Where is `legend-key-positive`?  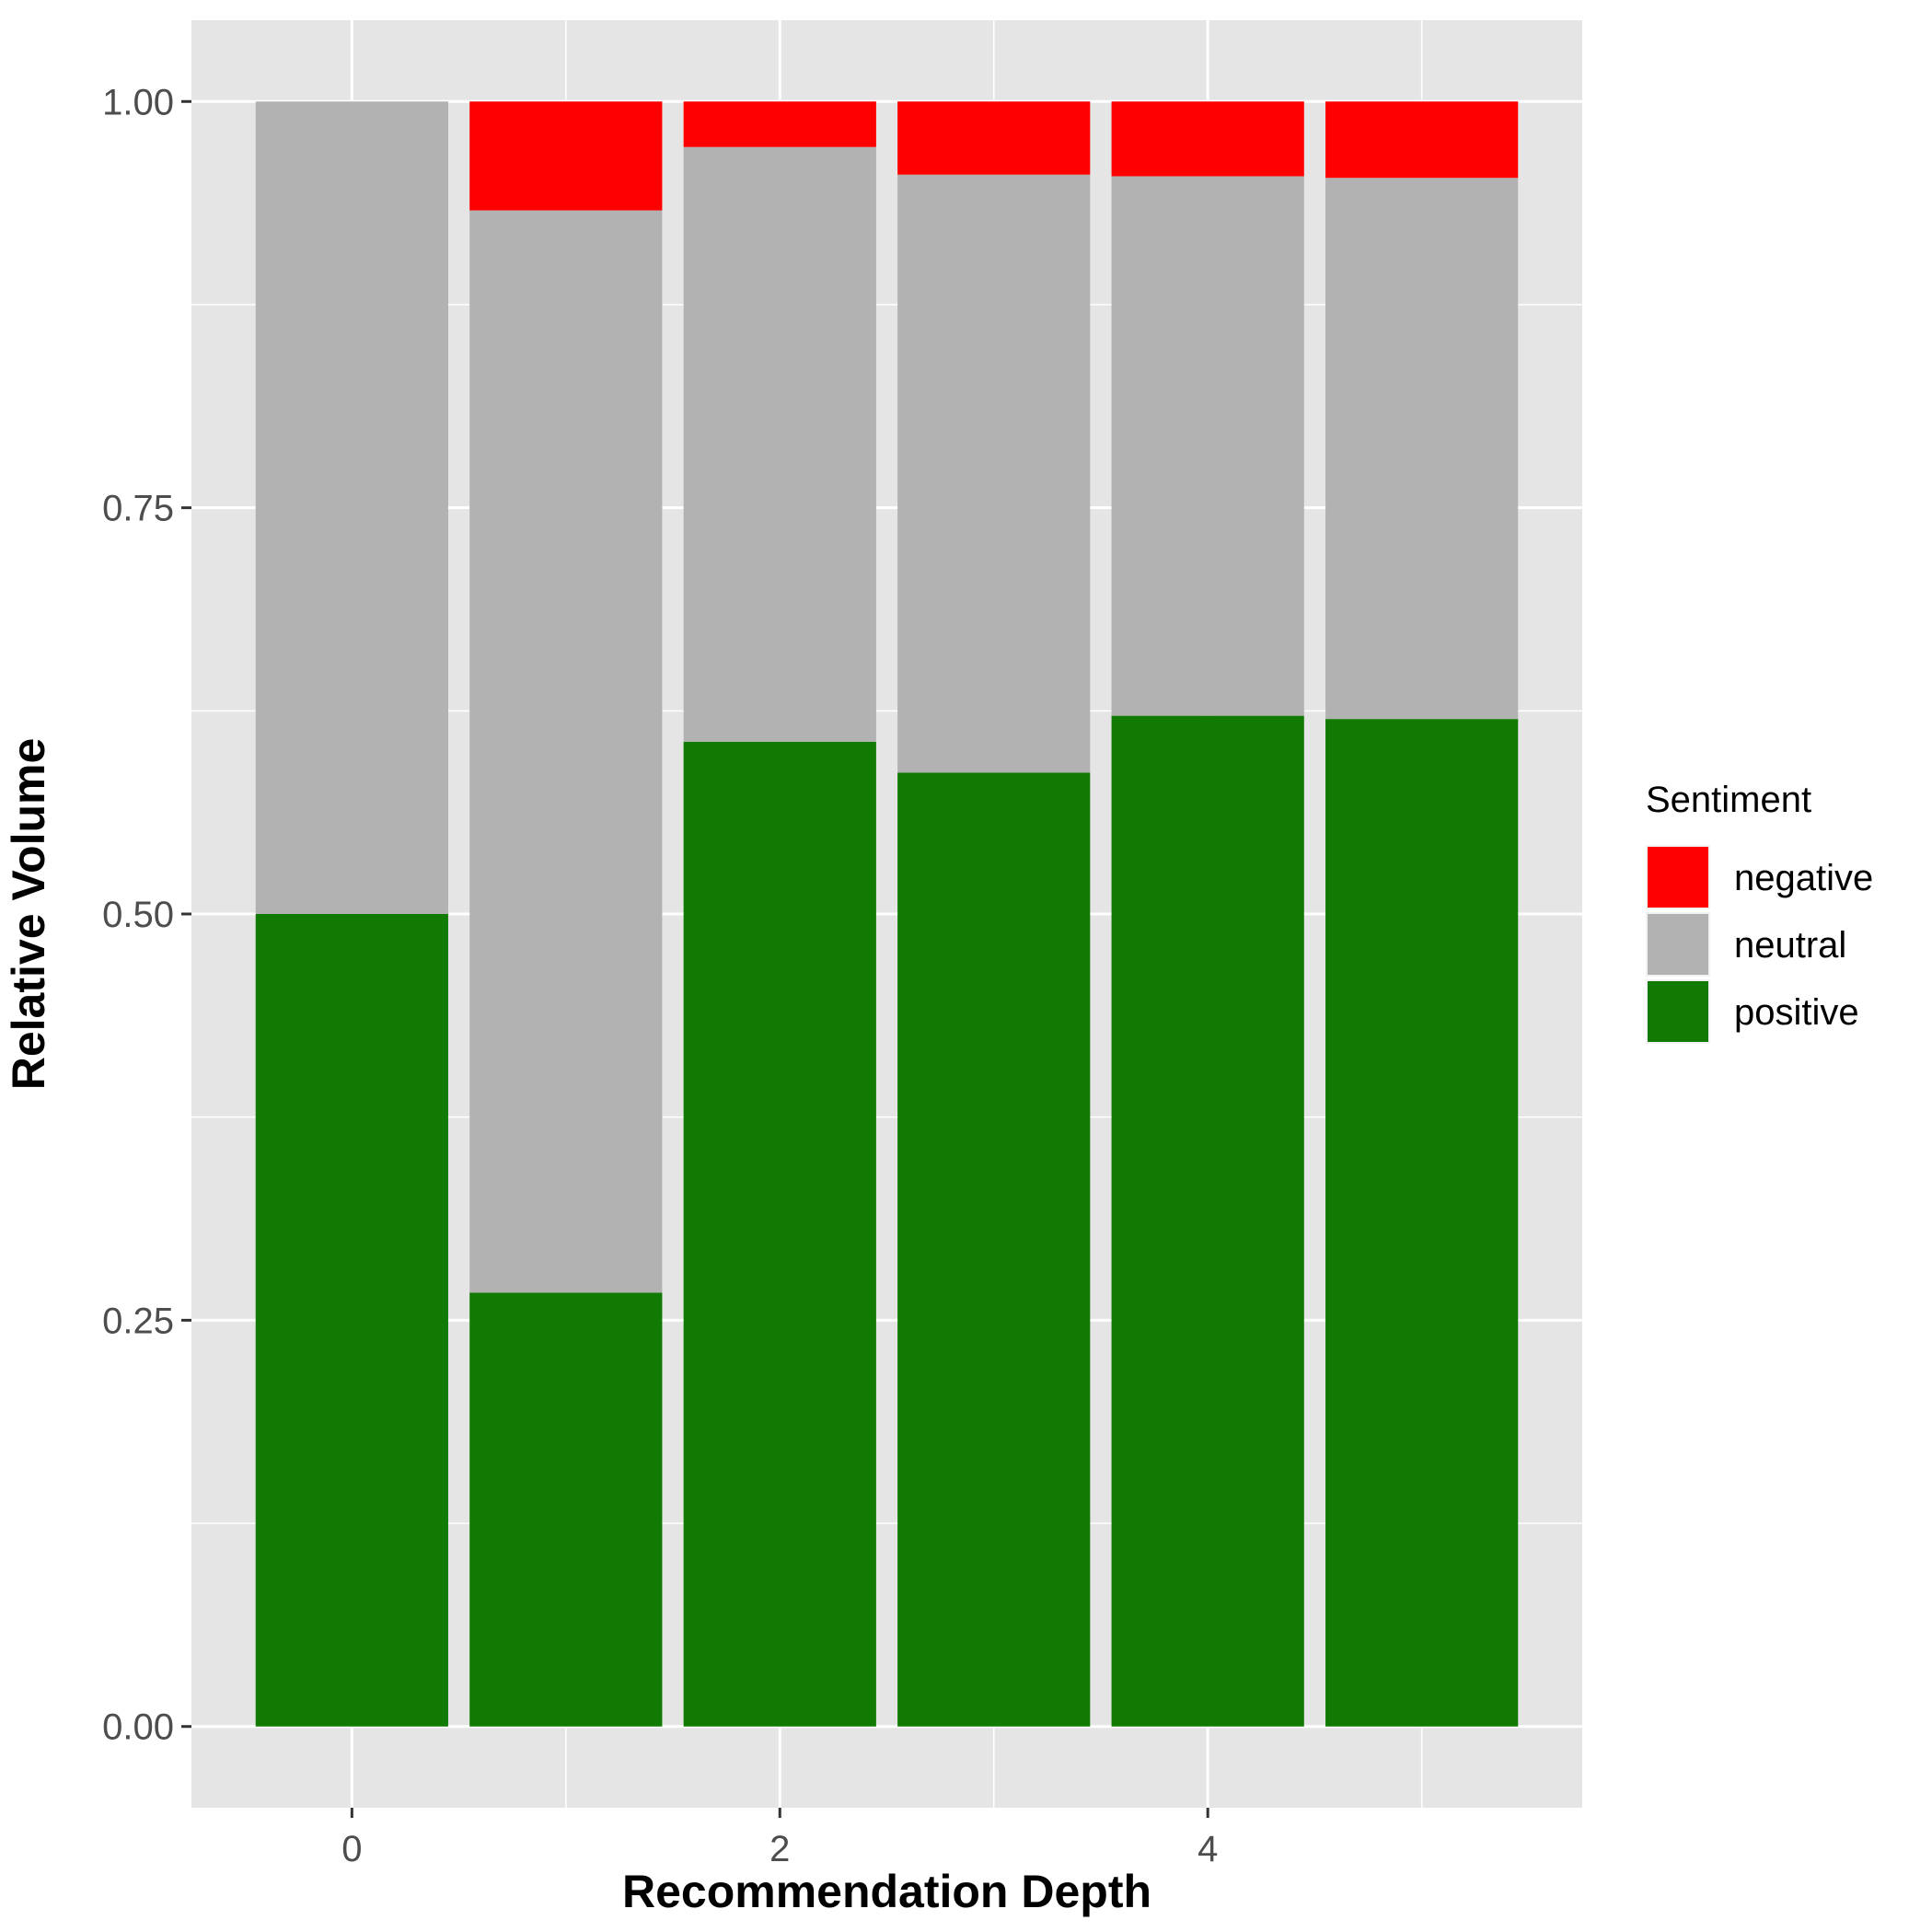
legend-key-positive is located at coordinates (1678, 1011).